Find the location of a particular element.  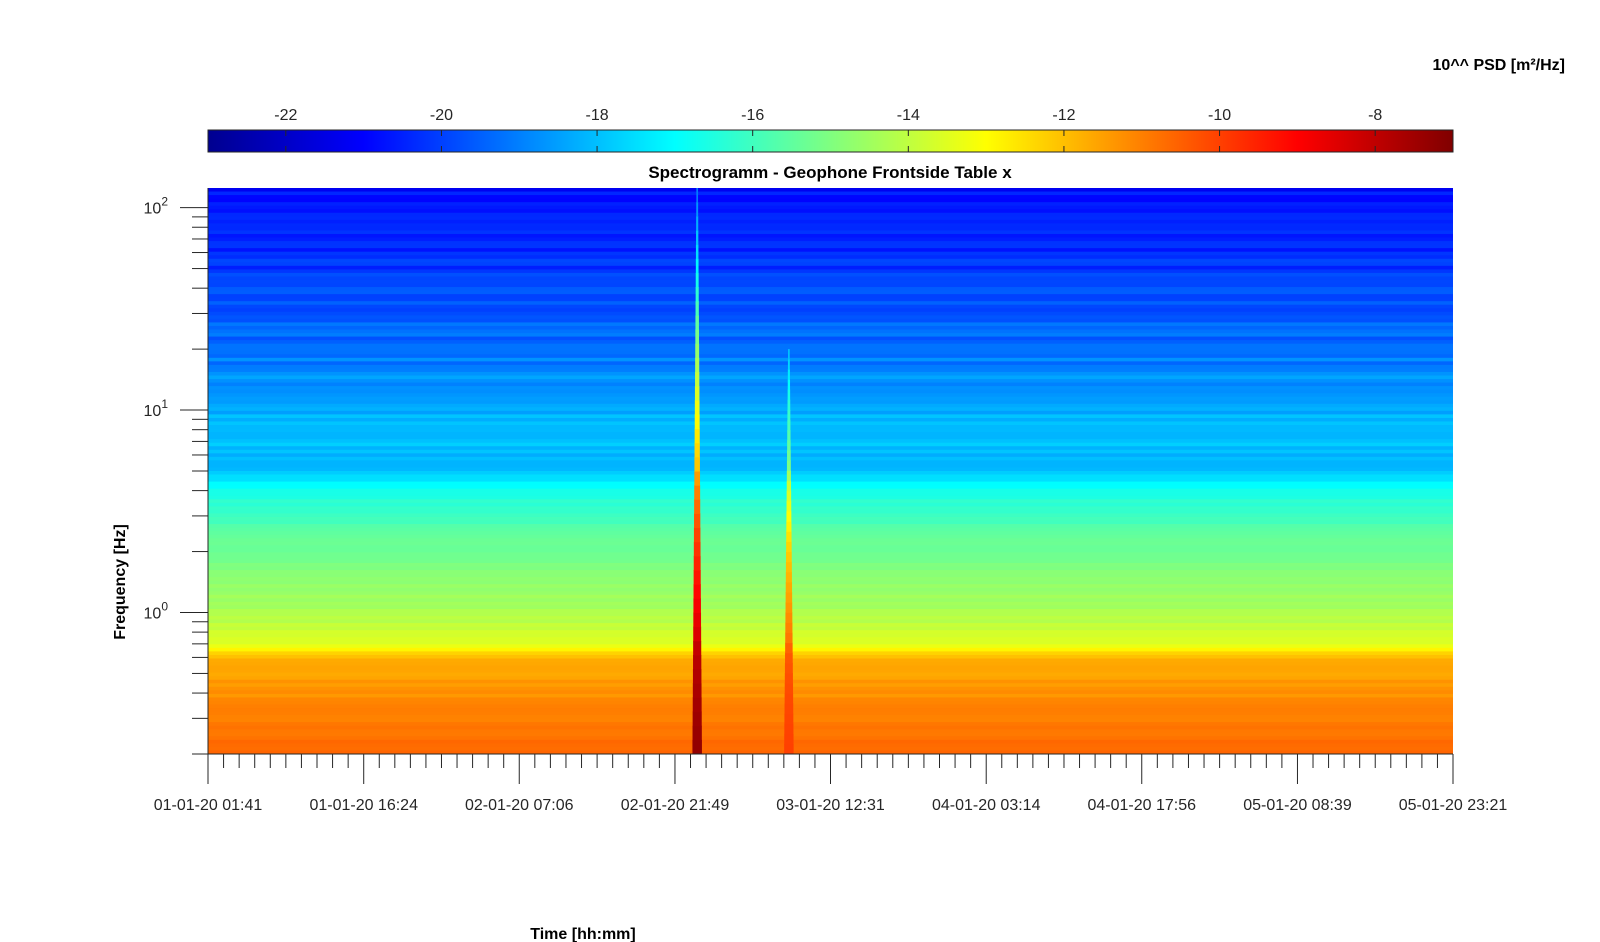

event-streaks is located at coordinates (743, 471).